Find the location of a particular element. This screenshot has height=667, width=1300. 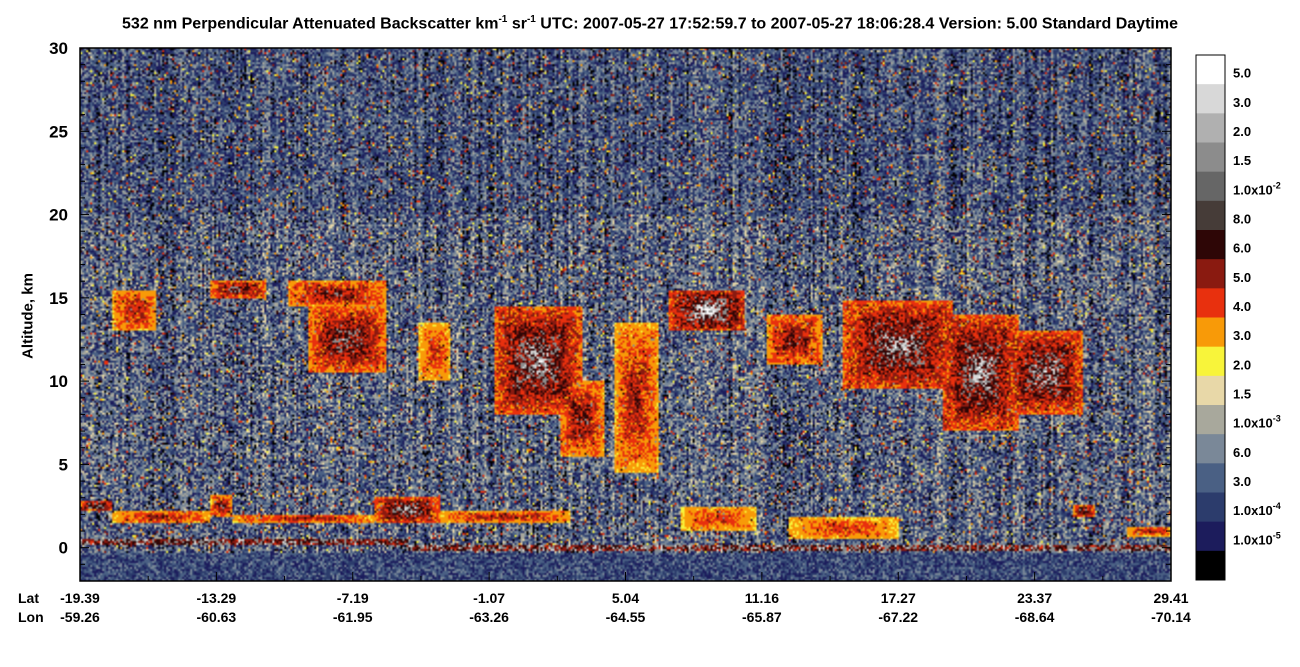

x-tick-lat-label: -13.29 is located at coordinates (217, 598).